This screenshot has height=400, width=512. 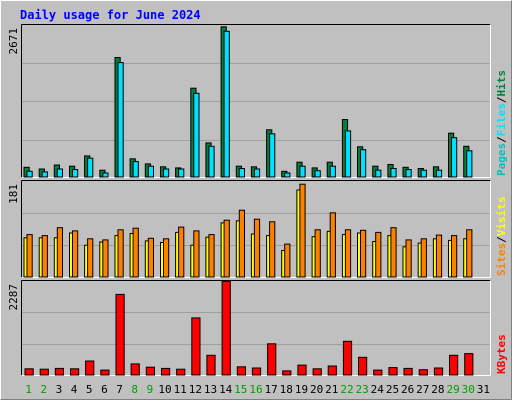 I want to click on day-label-22: 22, so click(x=346, y=389).